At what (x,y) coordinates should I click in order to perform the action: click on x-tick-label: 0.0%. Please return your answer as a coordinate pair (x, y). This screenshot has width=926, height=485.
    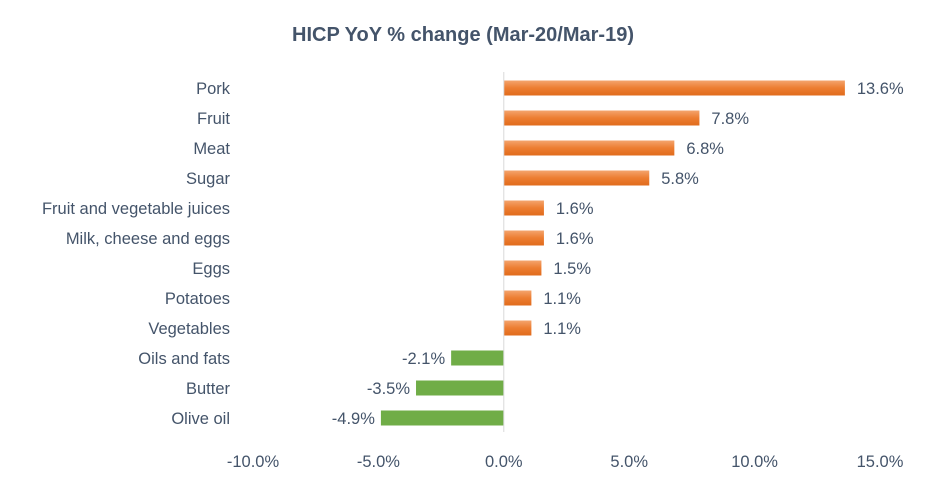
    Looking at the image, I should click on (504, 462).